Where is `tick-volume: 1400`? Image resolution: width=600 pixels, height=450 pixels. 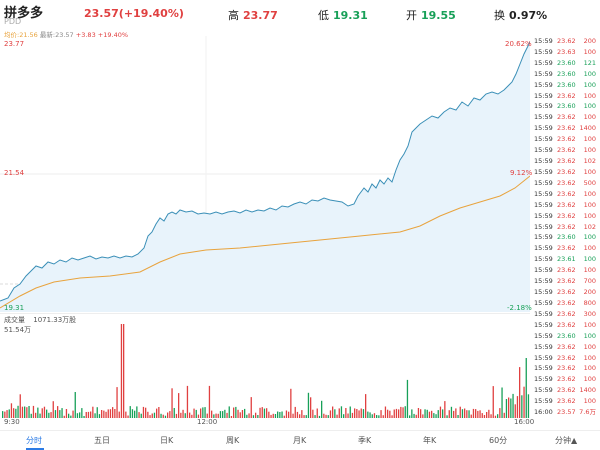 tick-volume: 1400 is located at coordinates (587, 128).